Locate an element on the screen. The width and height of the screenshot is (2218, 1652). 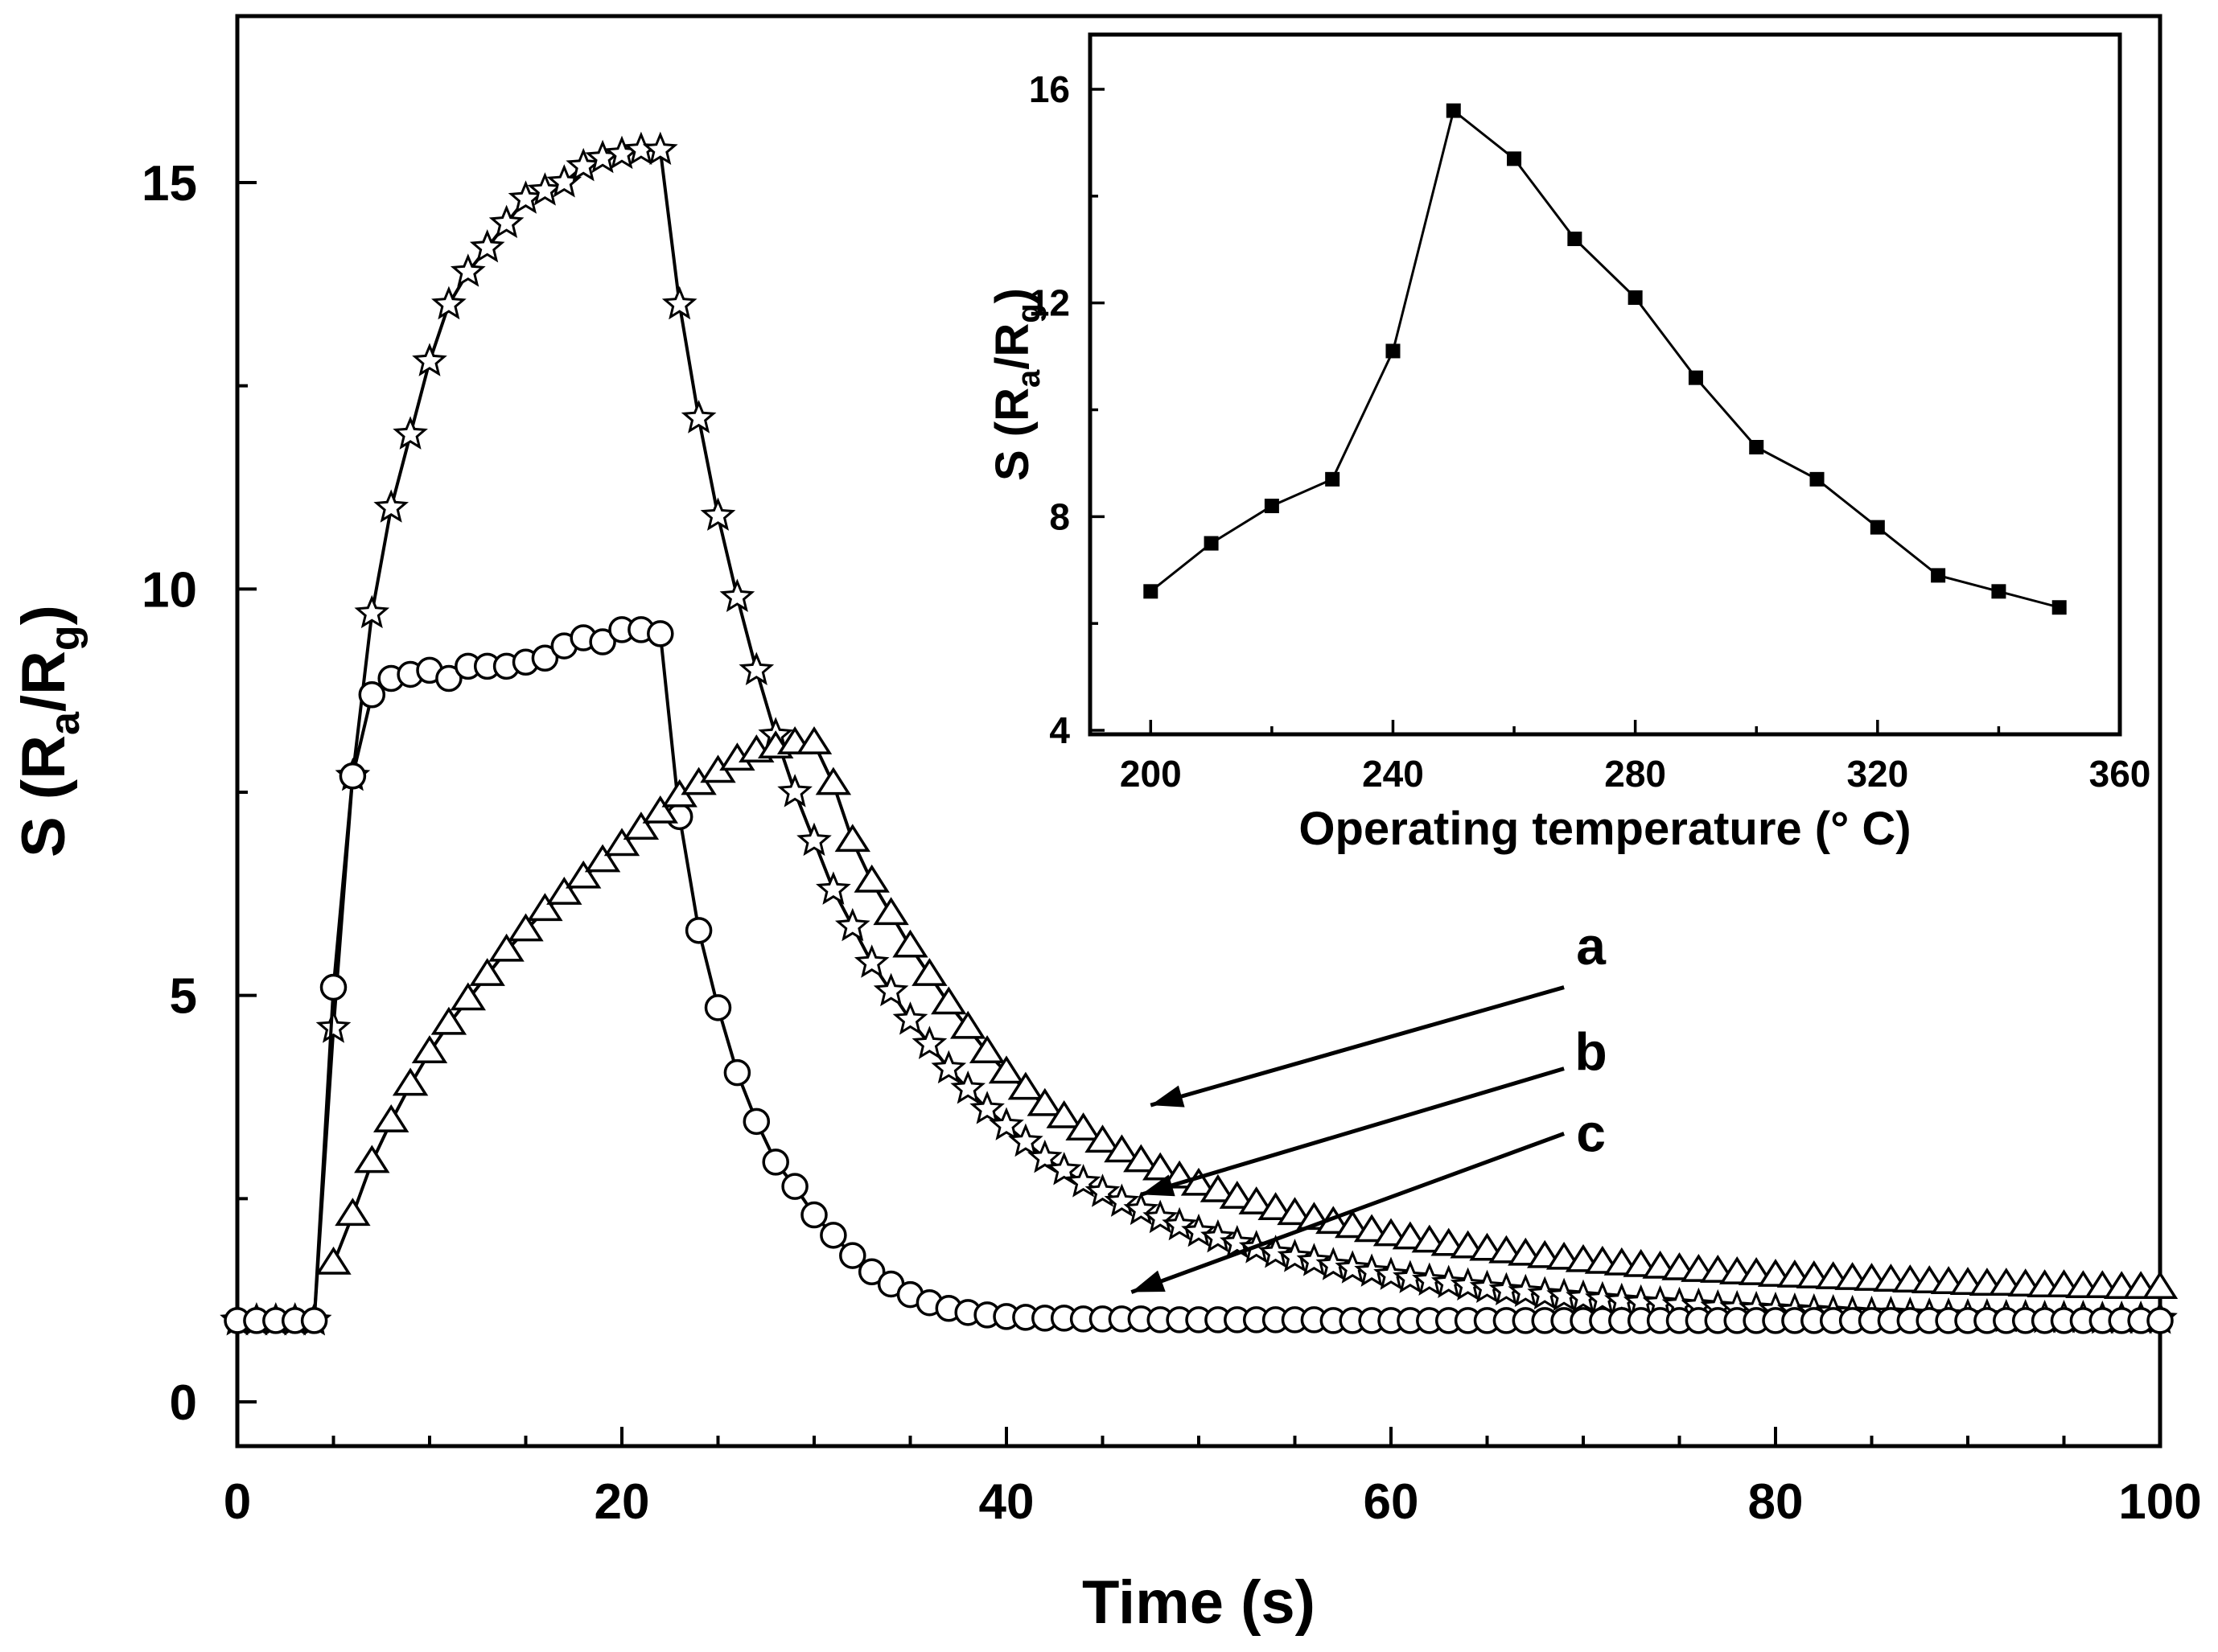
inset-series is located at coordinates (1605, 359).